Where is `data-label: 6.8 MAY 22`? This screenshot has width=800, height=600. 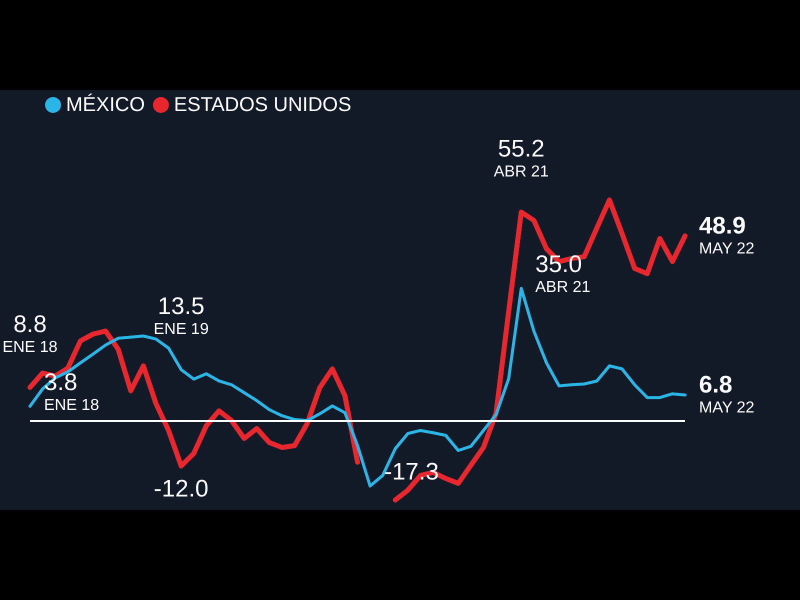
data-label: 6.8 MAY 22 is located at coordinates (727, 393).